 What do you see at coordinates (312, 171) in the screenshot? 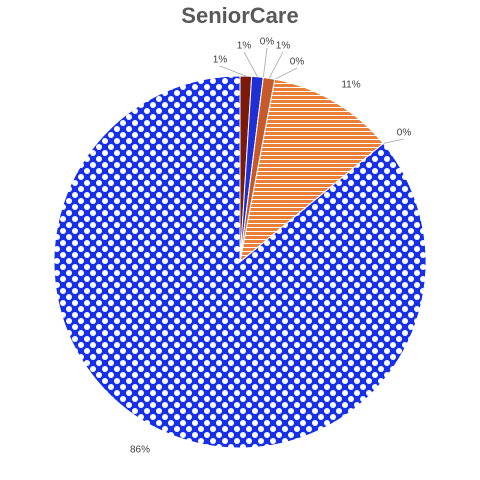
I see `pie-slice` at bounding box center [312, 171].